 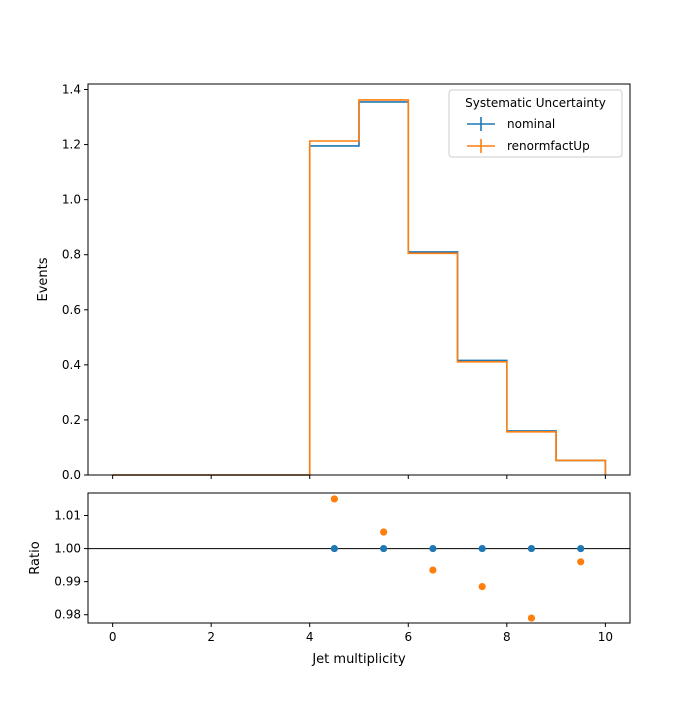 I want to click on x-tick-label: 8, so click(x=507, y=637).